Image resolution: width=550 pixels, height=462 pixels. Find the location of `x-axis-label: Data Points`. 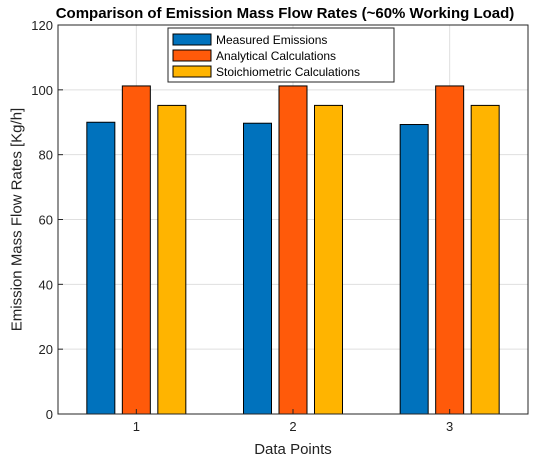

x-axis-label: Data Points is located at coordinates (293, 449).